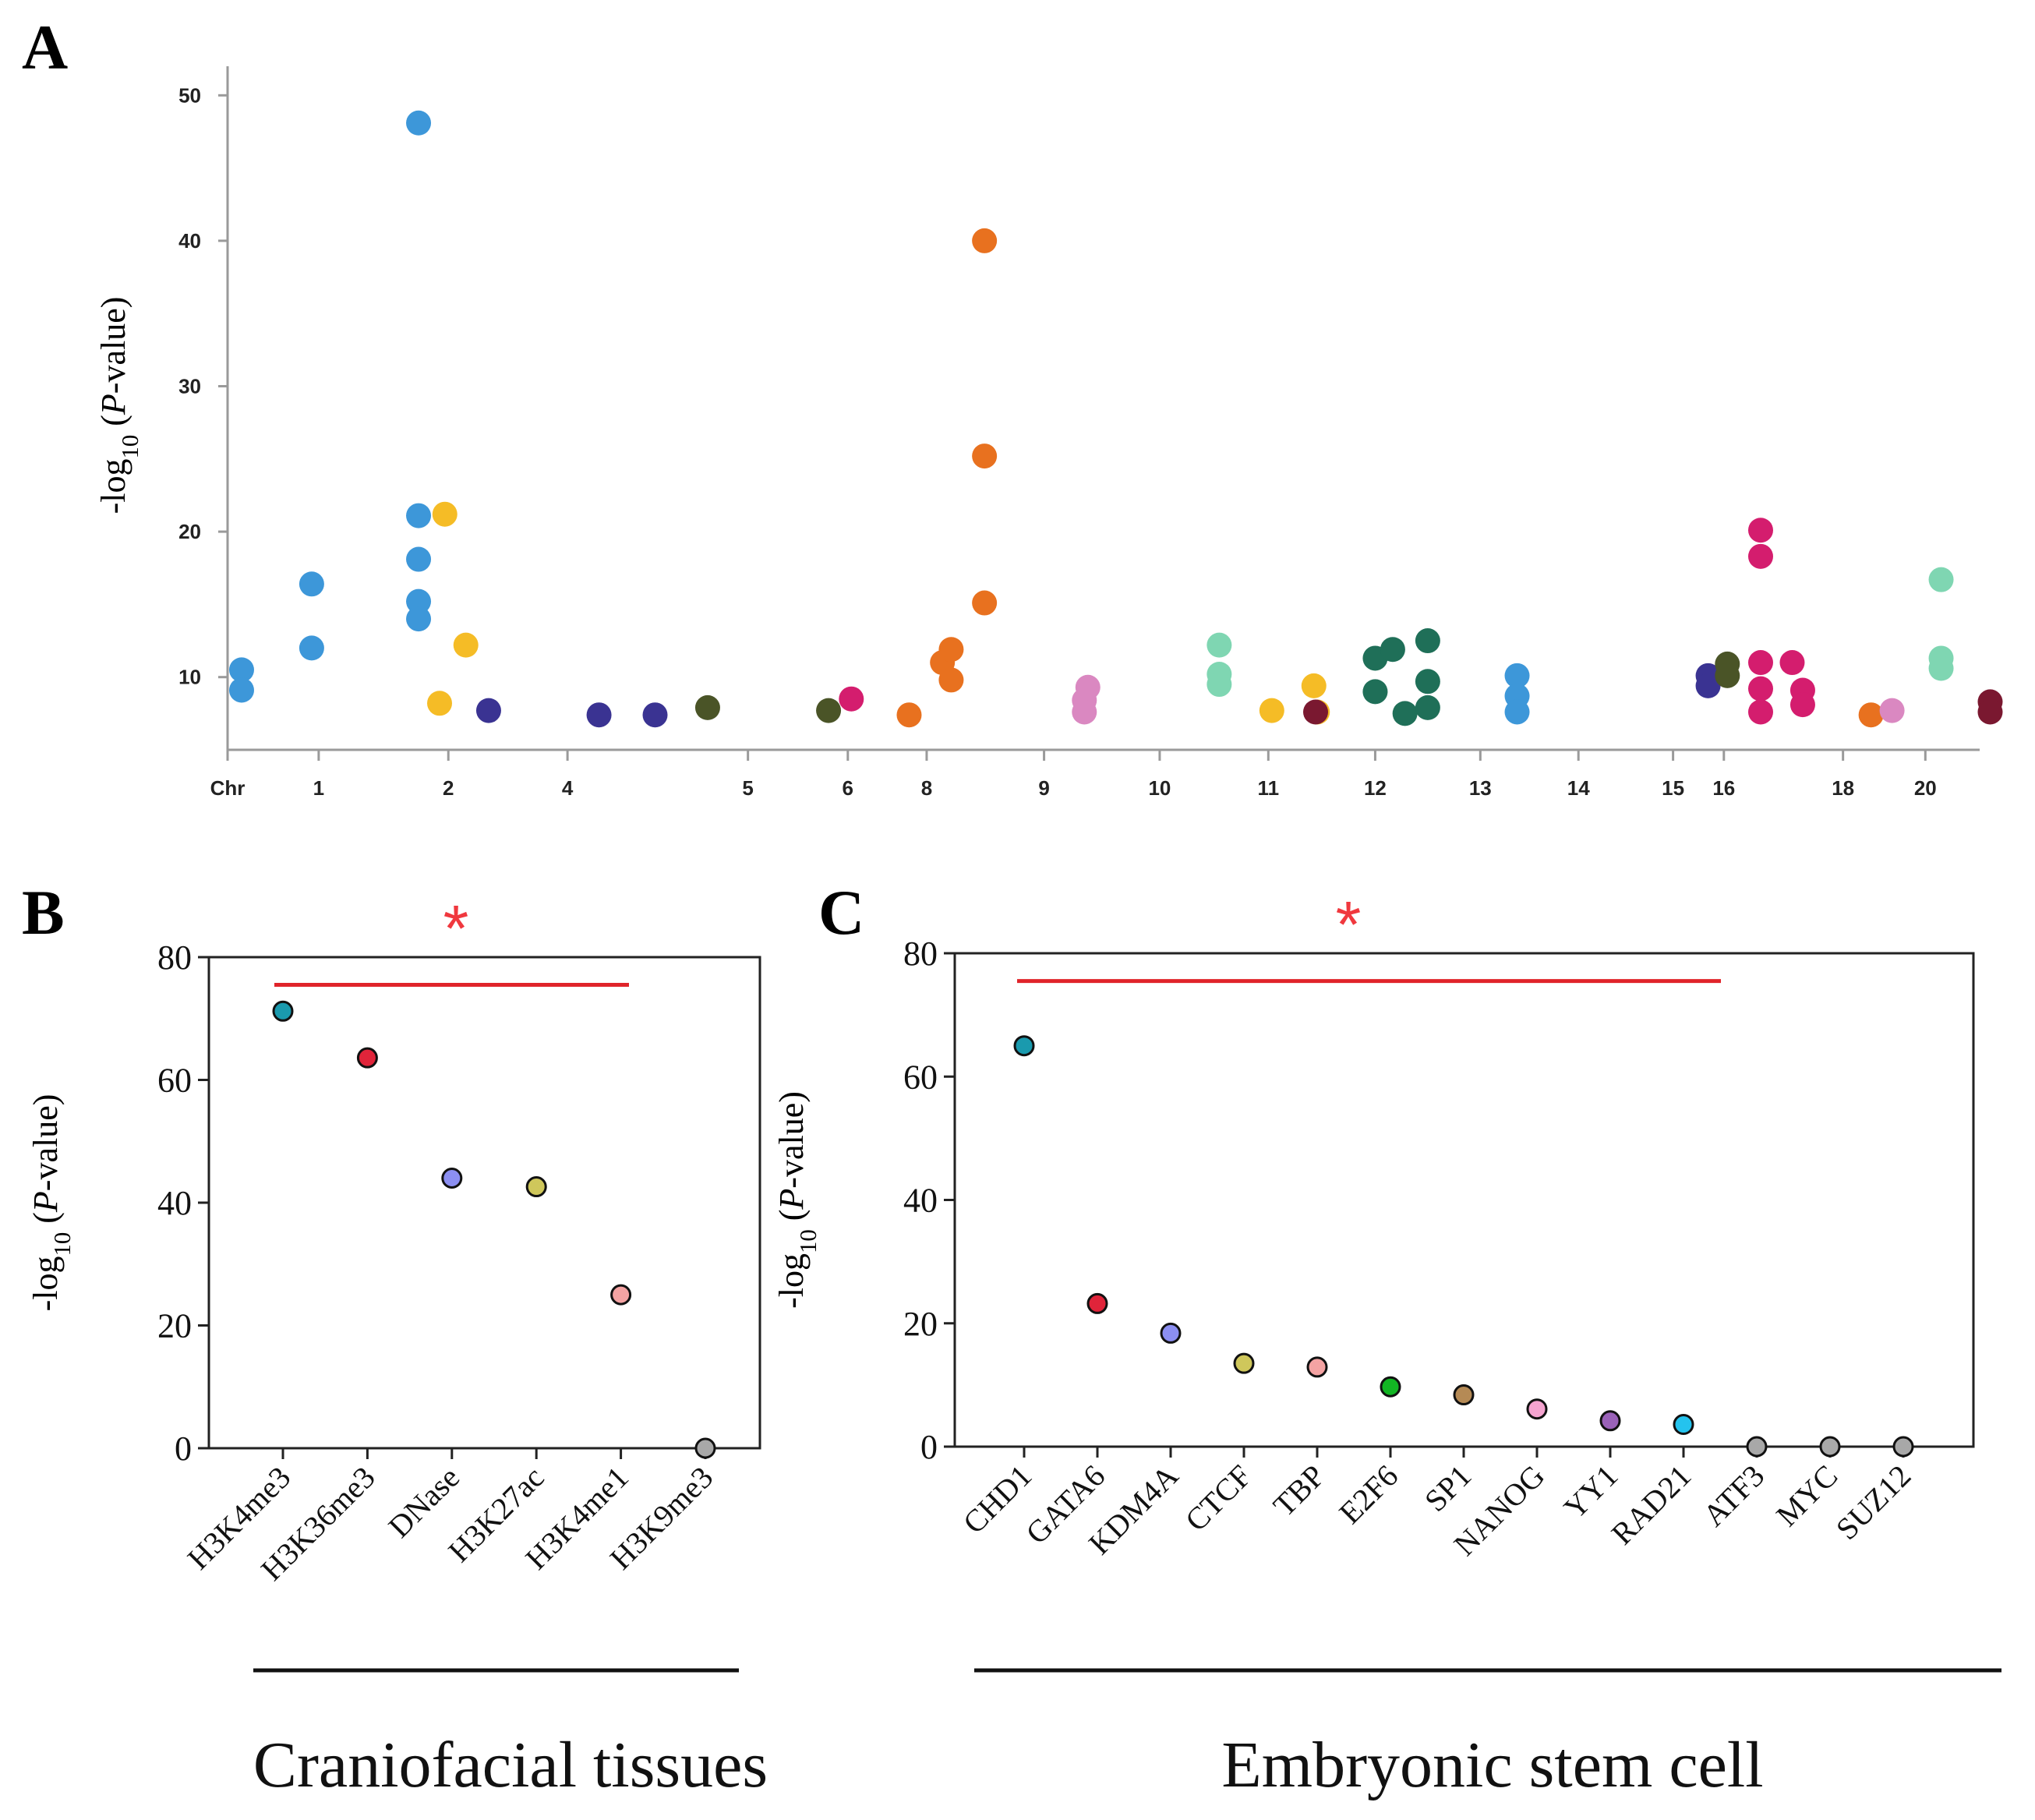 Image resolution: width=2035 pixels, height=1820 pixels. I want to click on x-tick-label: 14, so click(1578, 788).